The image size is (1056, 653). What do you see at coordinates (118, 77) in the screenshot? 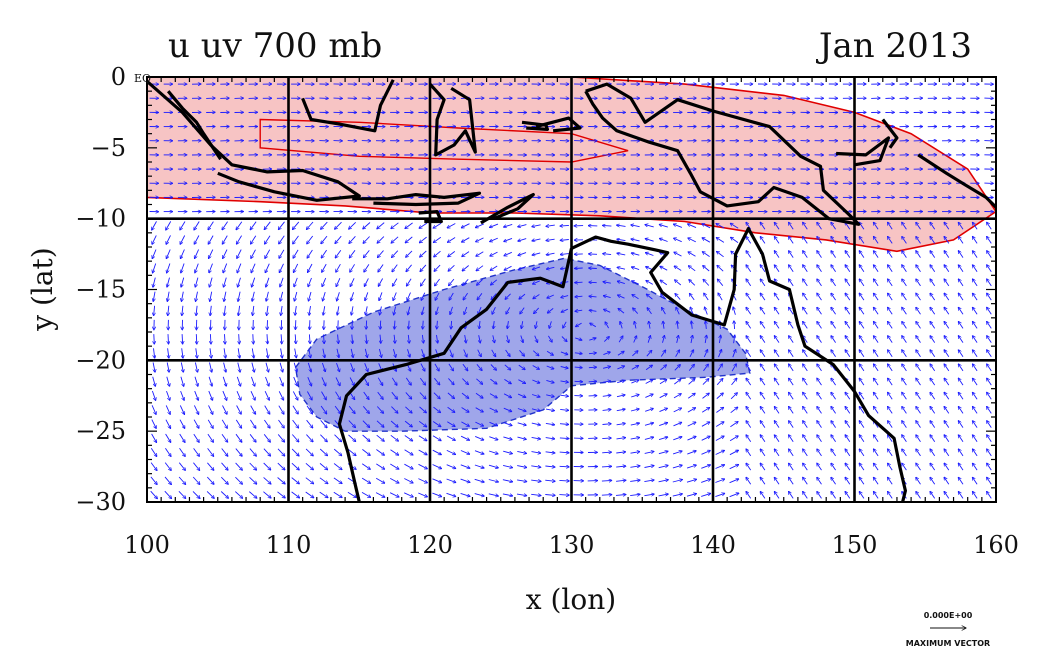
I see `y-tick-label: 0` at bounding box center [118, 77].